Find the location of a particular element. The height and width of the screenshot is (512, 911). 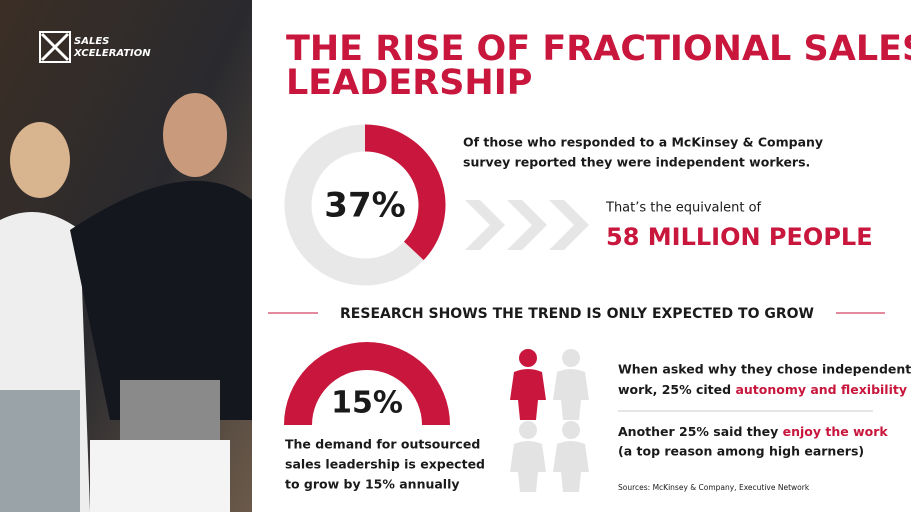

gauge is located at coordinates (367, 383).